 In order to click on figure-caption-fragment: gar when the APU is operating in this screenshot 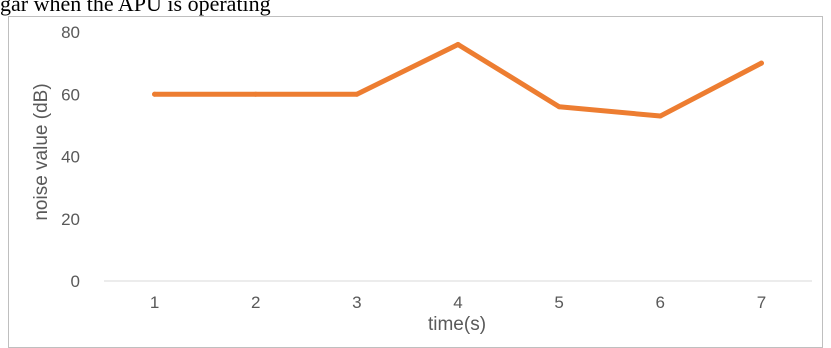, I will do `click(135, 8)`.